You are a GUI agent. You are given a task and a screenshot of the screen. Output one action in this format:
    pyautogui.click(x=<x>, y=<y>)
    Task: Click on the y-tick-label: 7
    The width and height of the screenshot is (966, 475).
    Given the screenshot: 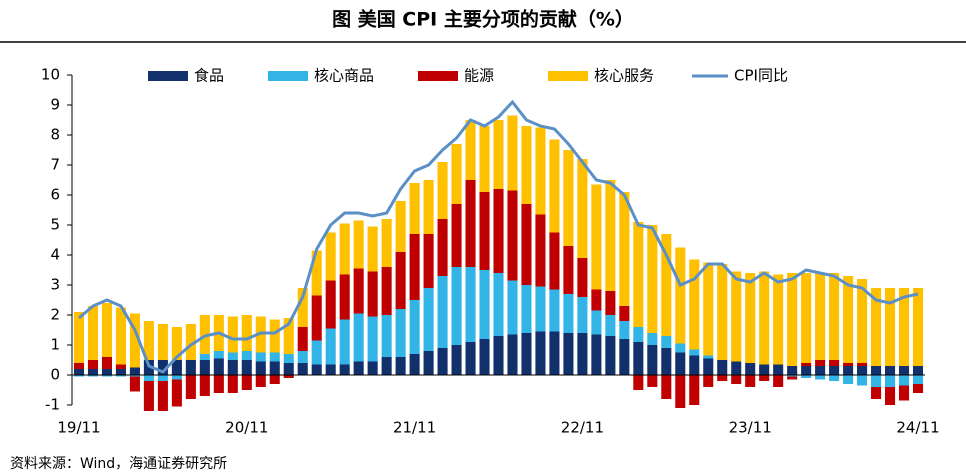 What is the action you would take?
    pyautogui.click(x=55, y=165)
    